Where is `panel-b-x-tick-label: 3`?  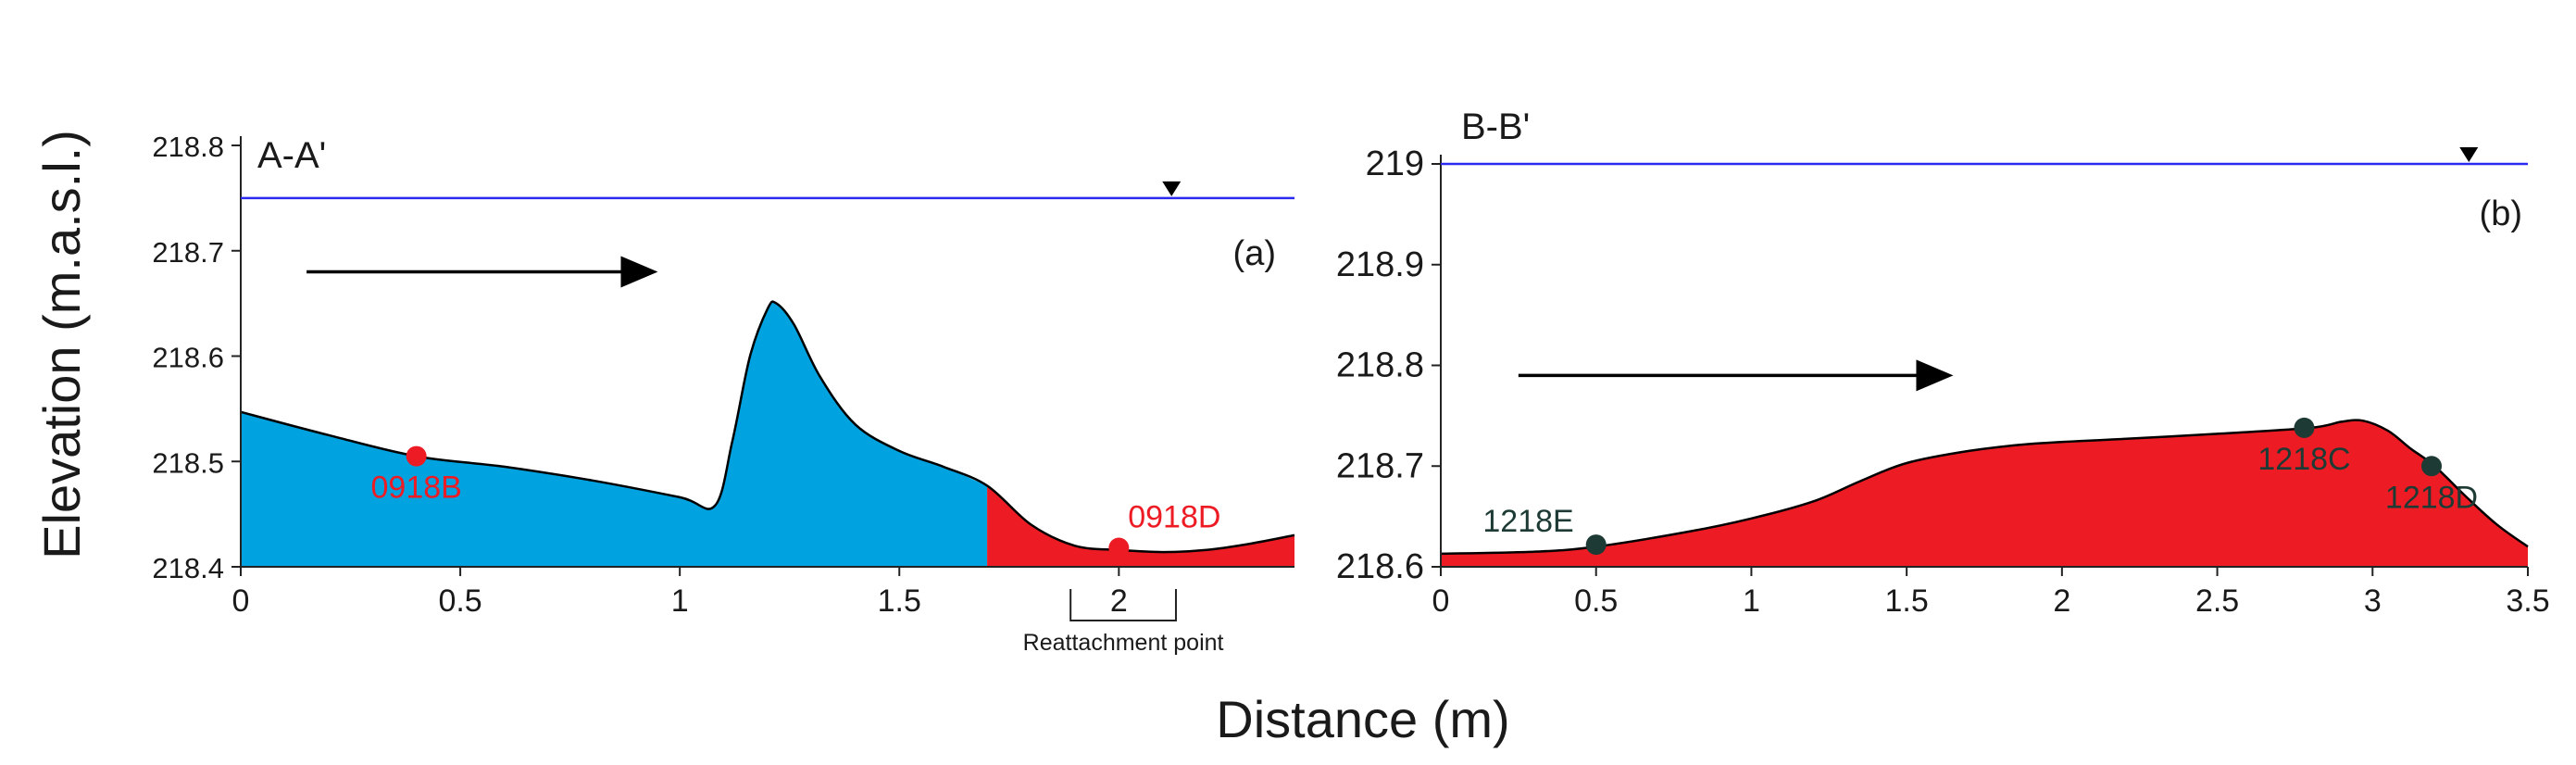 panel-b-x-tick-label: 3 is located at coordinates (2373, 601).